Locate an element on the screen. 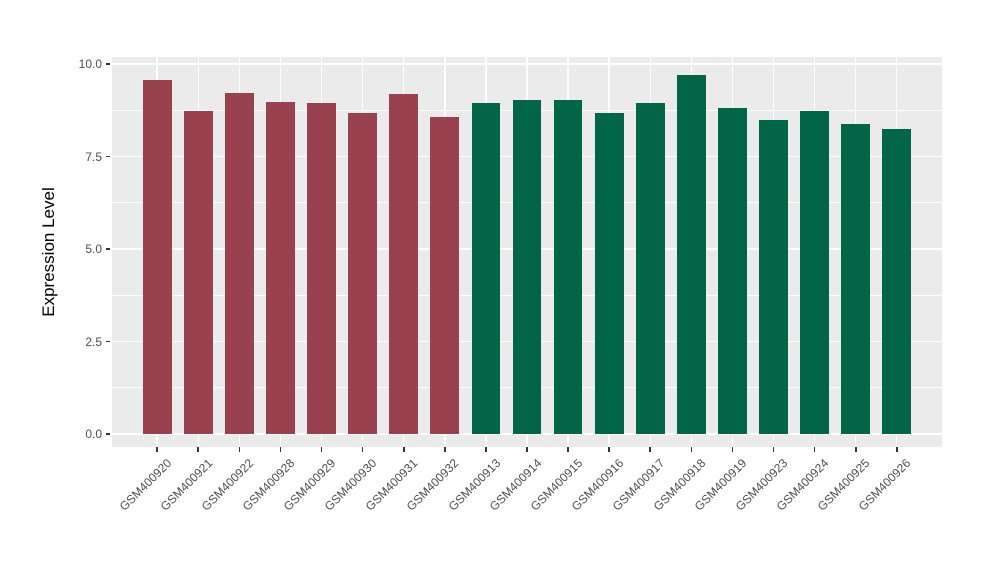 The height and width of the screenshot is (580, 1000). bar-GSM400914 is located at coordinates (527, 267).